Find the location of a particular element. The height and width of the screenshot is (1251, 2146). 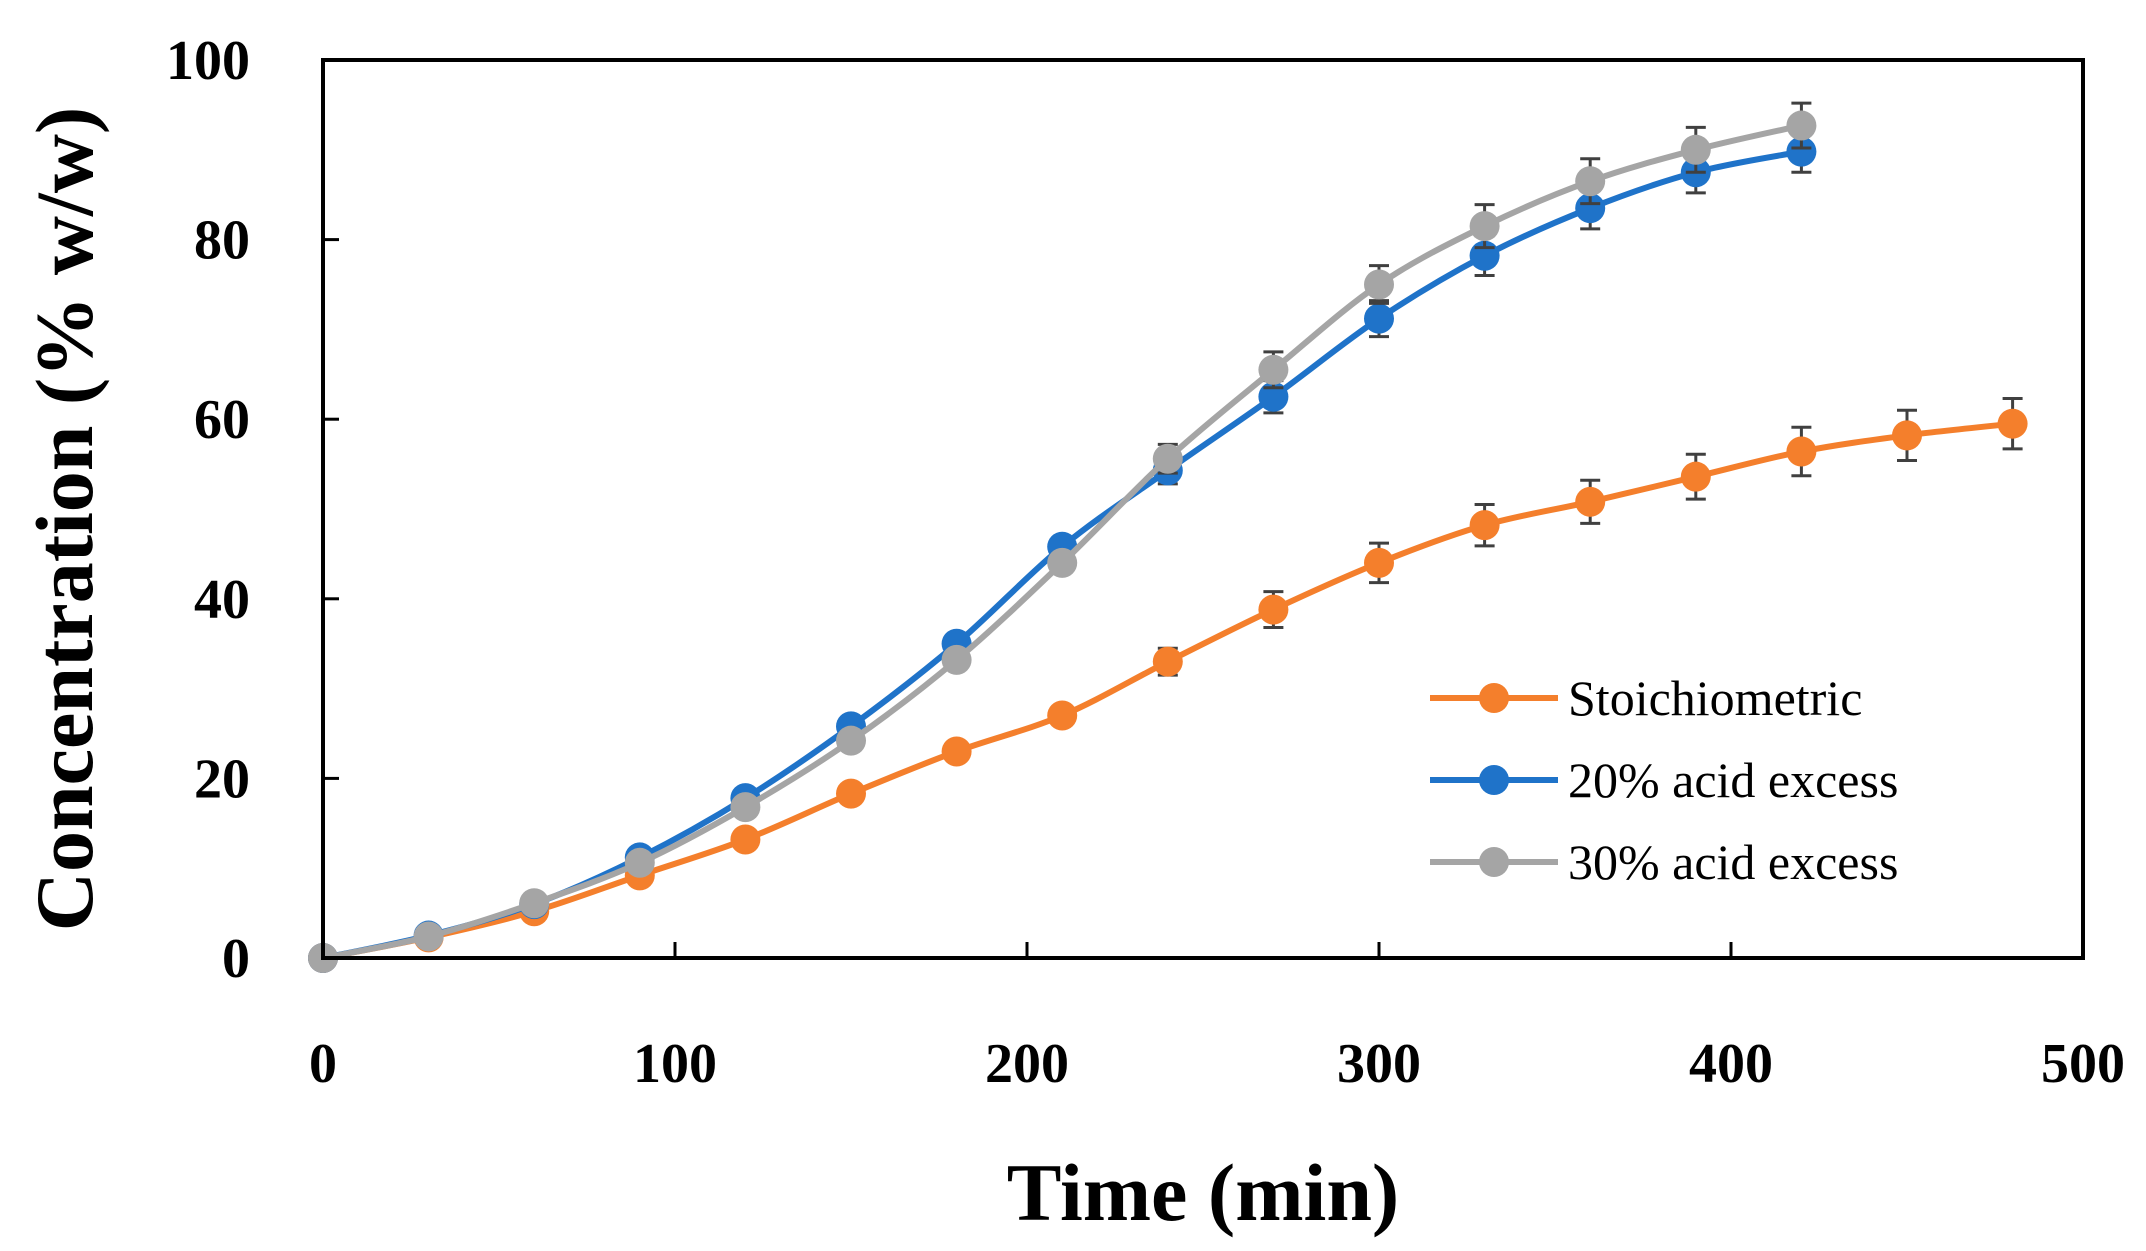

legend-entry: 30% acid excess is located at coordinates (1664, 862).